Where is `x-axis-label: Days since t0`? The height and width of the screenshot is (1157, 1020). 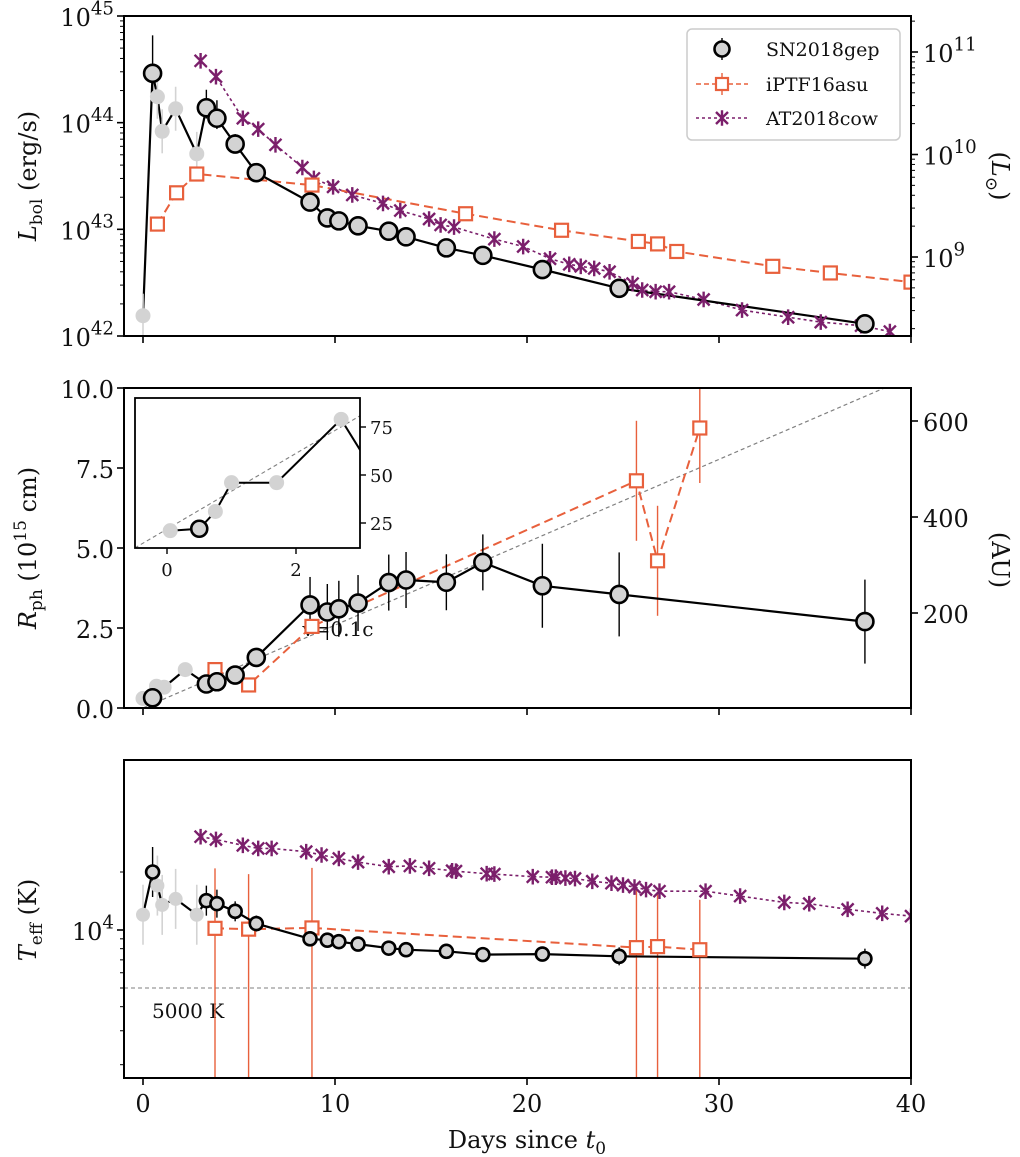
x-axis-label: Days since t0 is located at coordinates (527, 1141).